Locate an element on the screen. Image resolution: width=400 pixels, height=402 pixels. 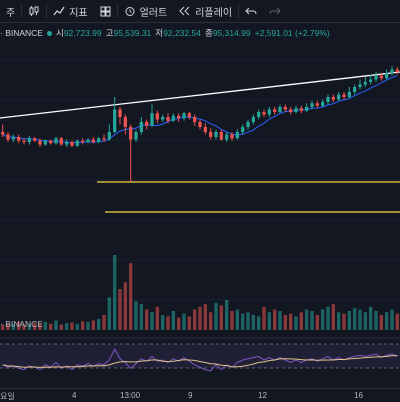
indicators-button: 지표 is located at coordinates (70, 11).